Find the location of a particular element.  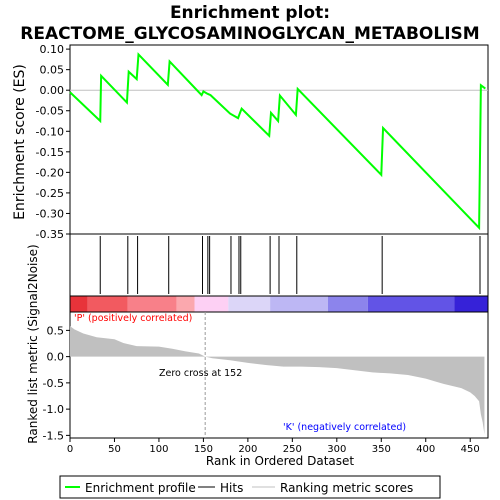

metric-y-tick-label: -0.5 is located at coordinates (53, 383).